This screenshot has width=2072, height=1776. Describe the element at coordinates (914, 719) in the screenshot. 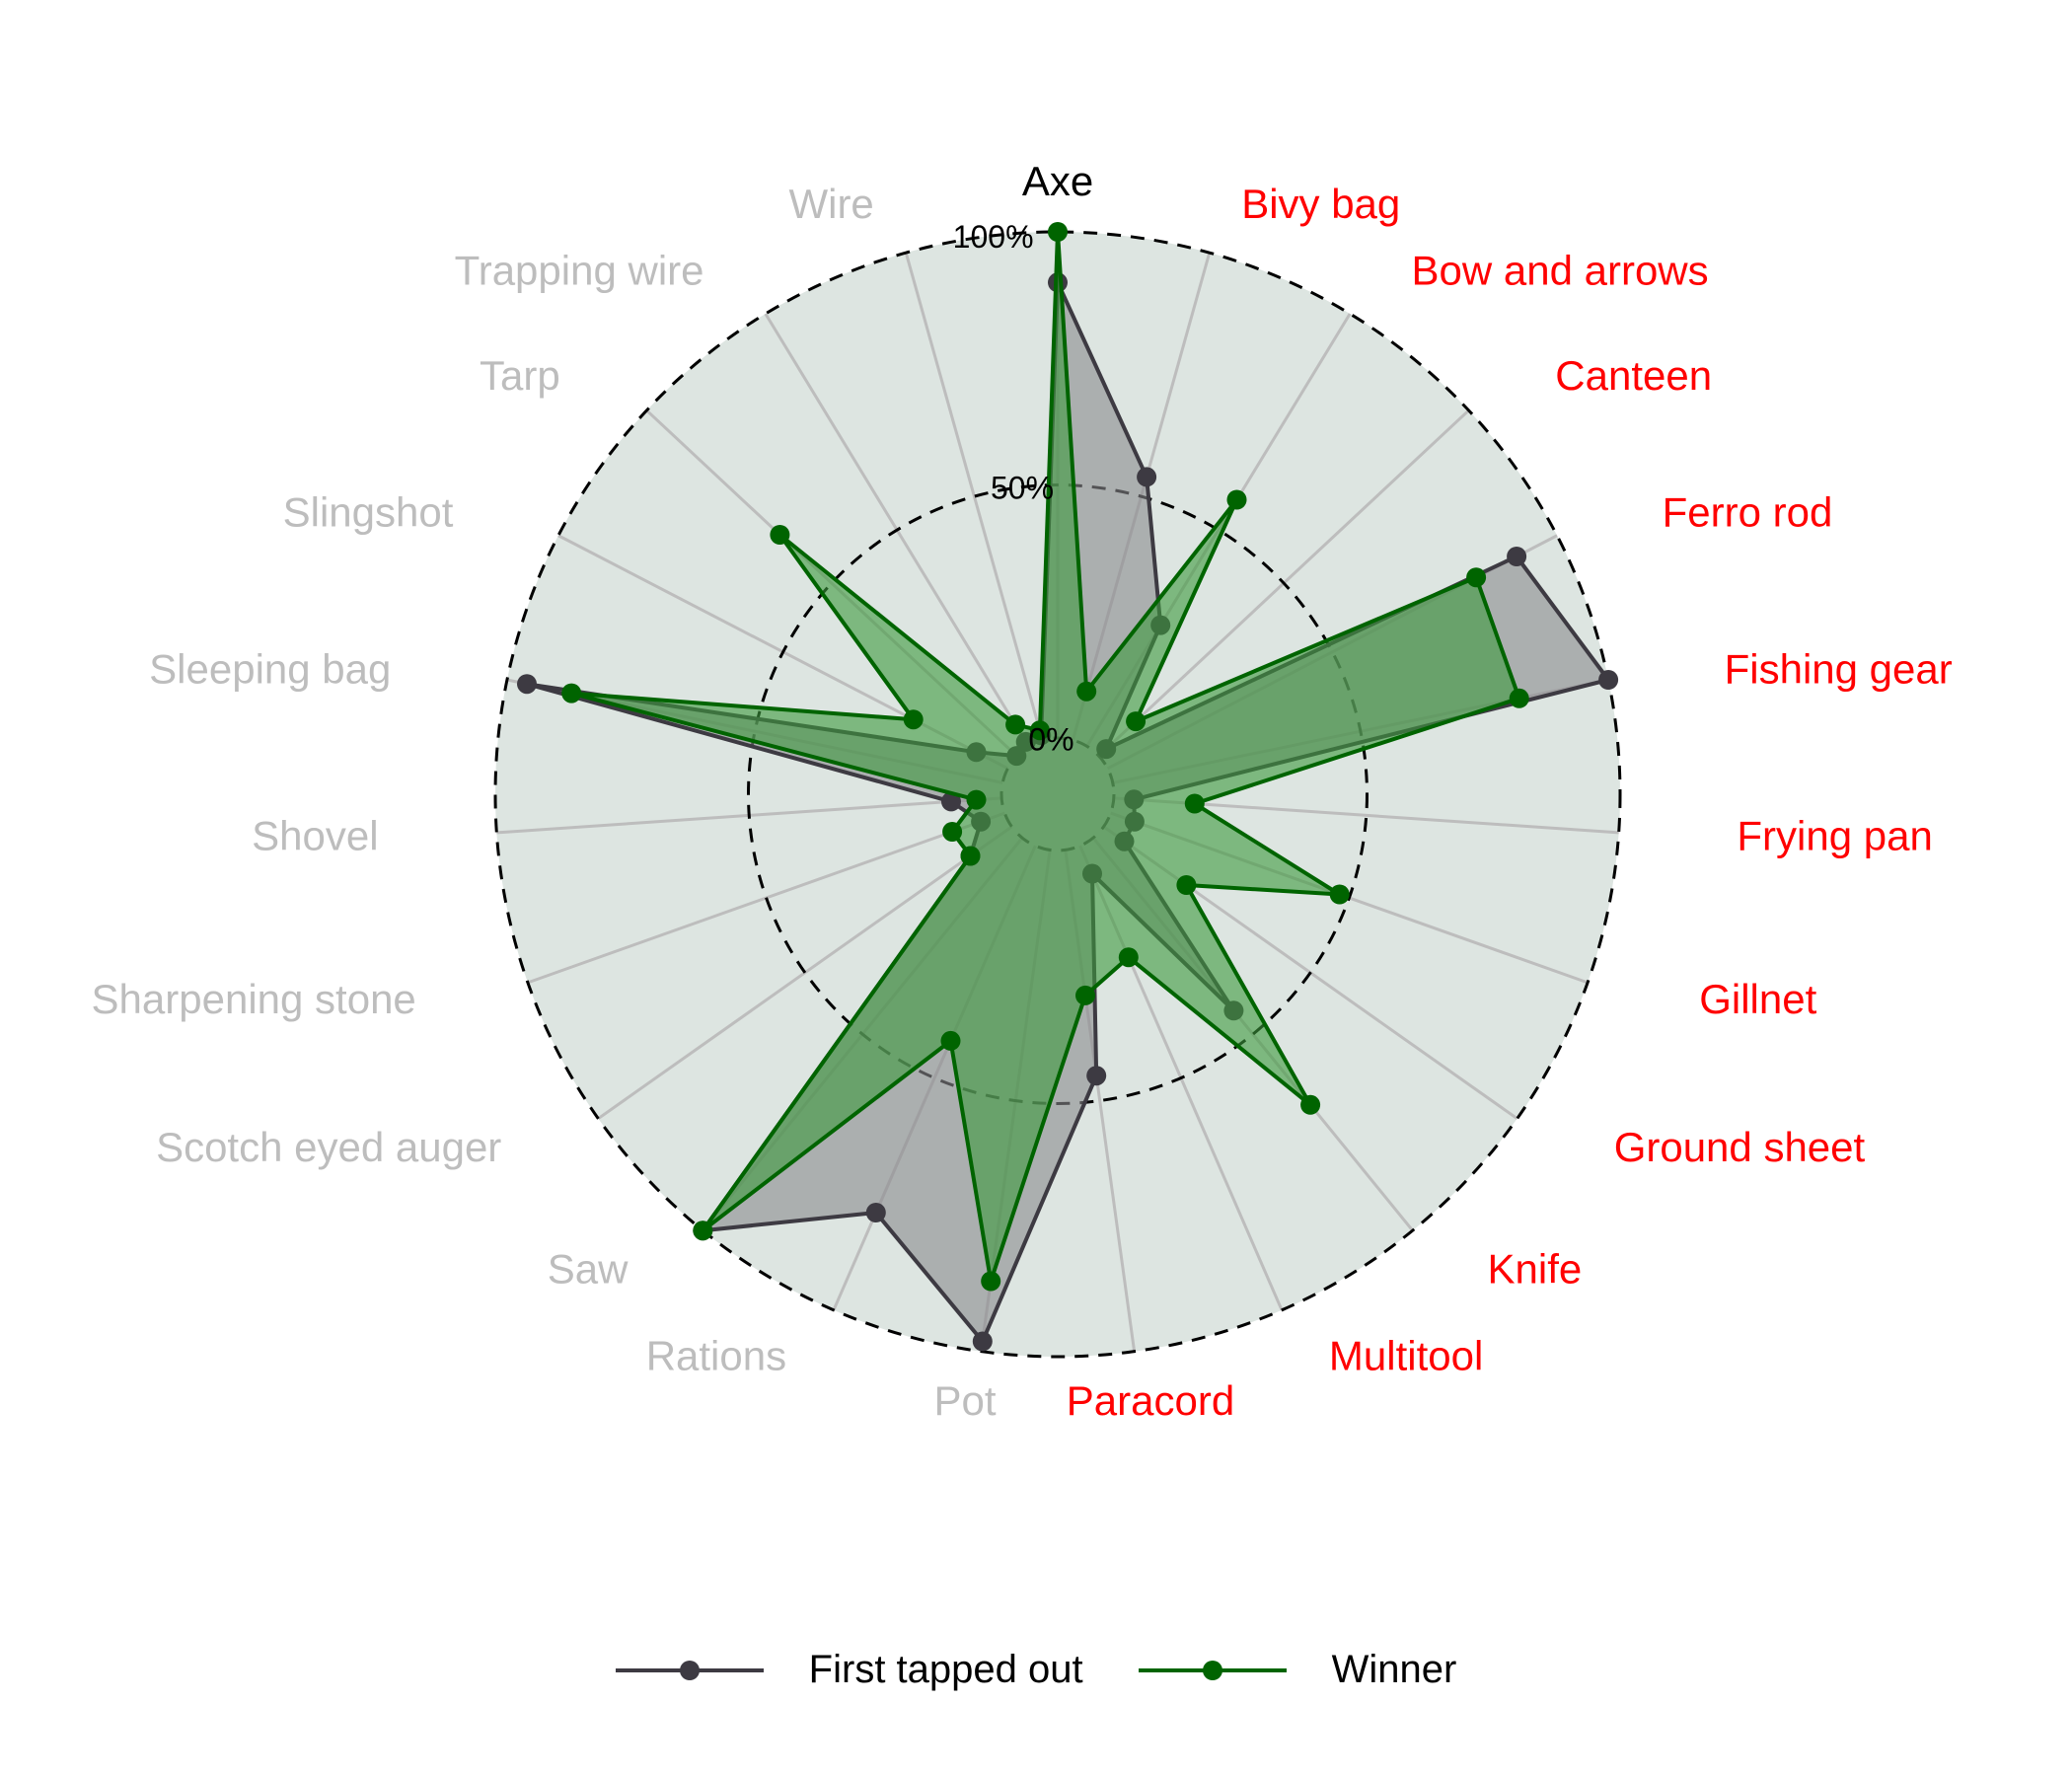

I see `point-winner-slingshot` at that location.